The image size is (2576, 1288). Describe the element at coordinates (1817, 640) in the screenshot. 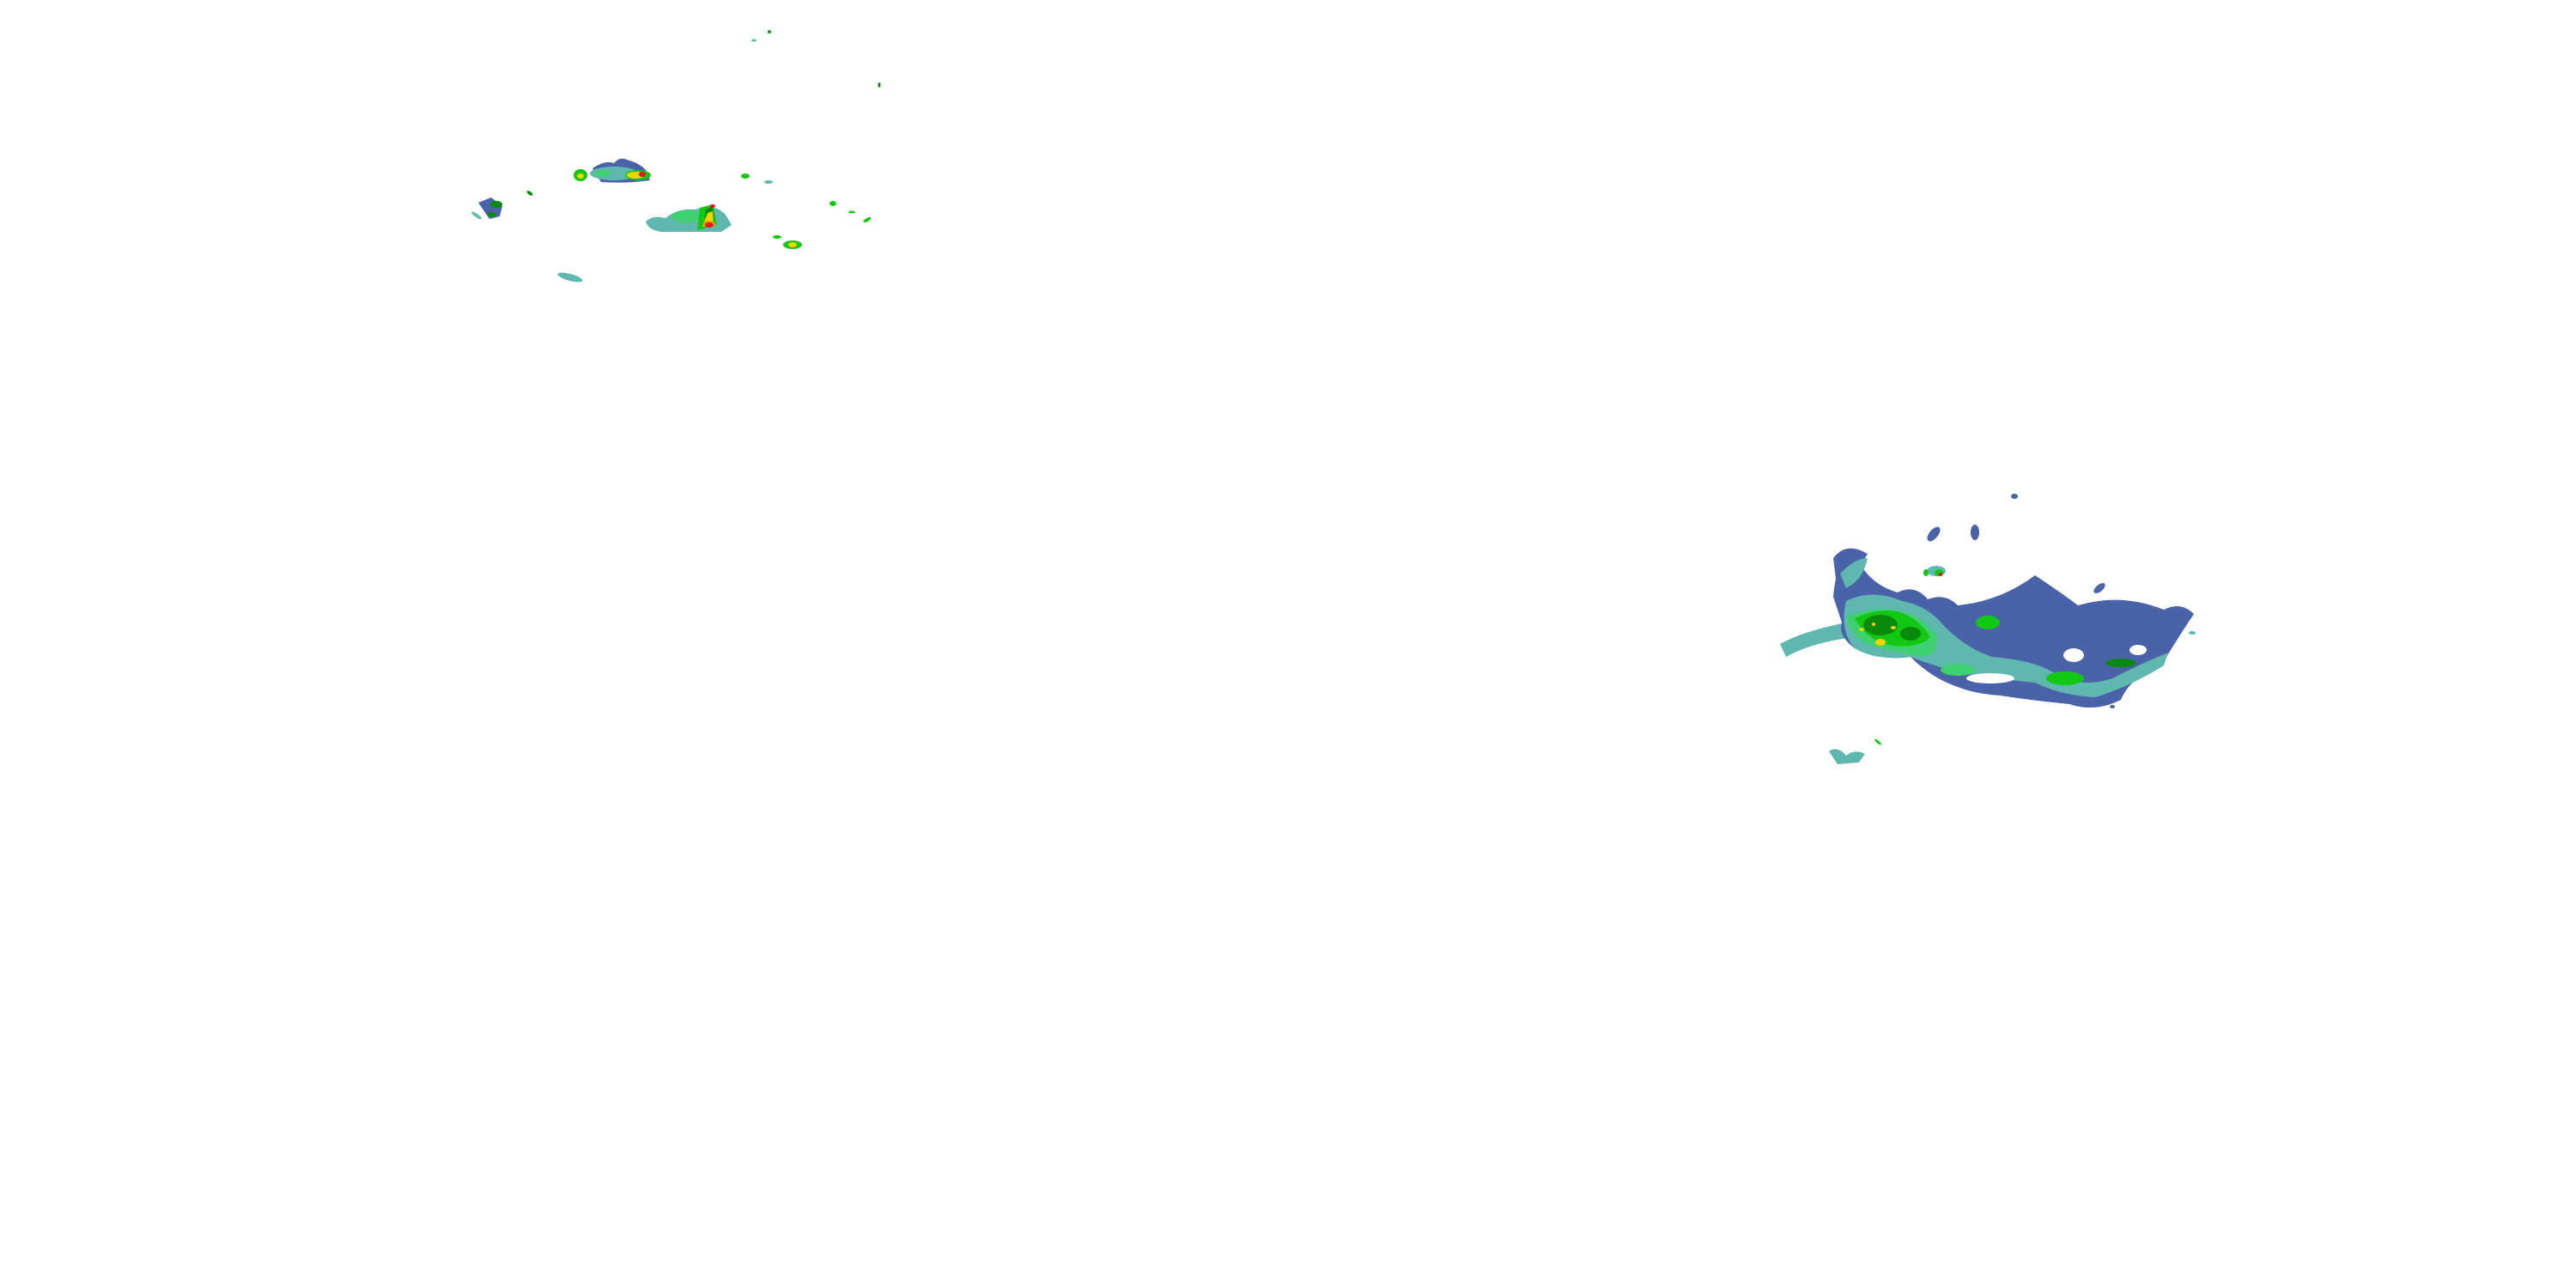

I see `precip-streak` at that location.